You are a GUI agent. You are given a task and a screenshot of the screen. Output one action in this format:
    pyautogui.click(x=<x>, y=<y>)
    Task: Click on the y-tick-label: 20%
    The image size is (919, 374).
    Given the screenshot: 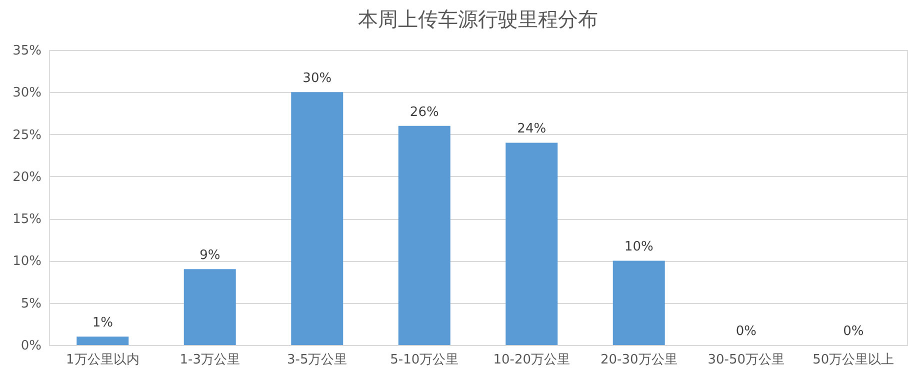 What is the action you would take?
    pyautogui.click(x=27, y=177)
    